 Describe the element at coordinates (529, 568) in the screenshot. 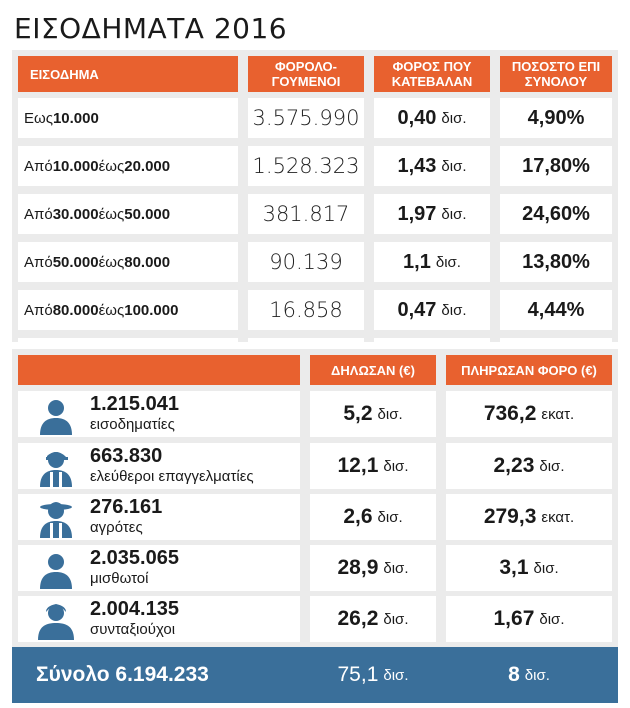

I see `paid-amount: 3,1 δισ.` at that location.